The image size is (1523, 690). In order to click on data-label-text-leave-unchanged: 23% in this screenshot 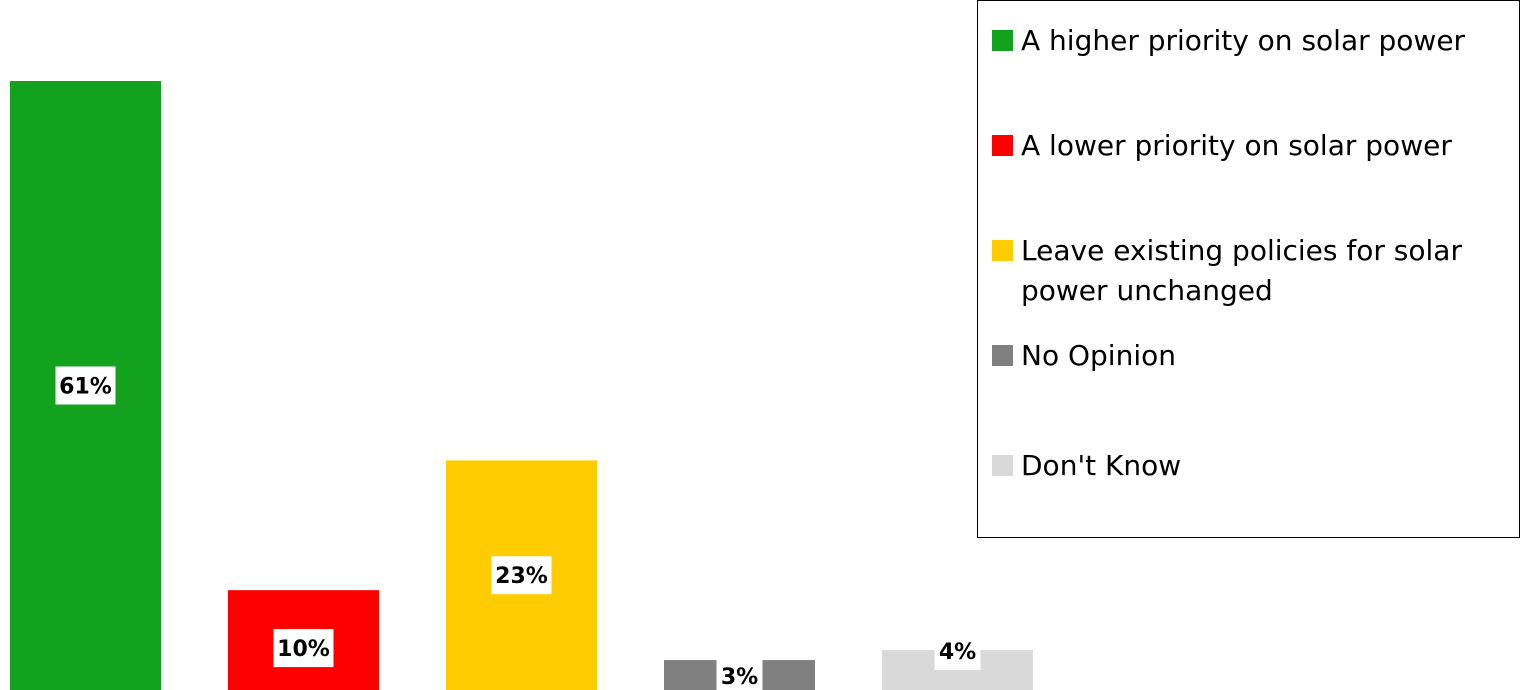, I will do `click(521, 576)`.